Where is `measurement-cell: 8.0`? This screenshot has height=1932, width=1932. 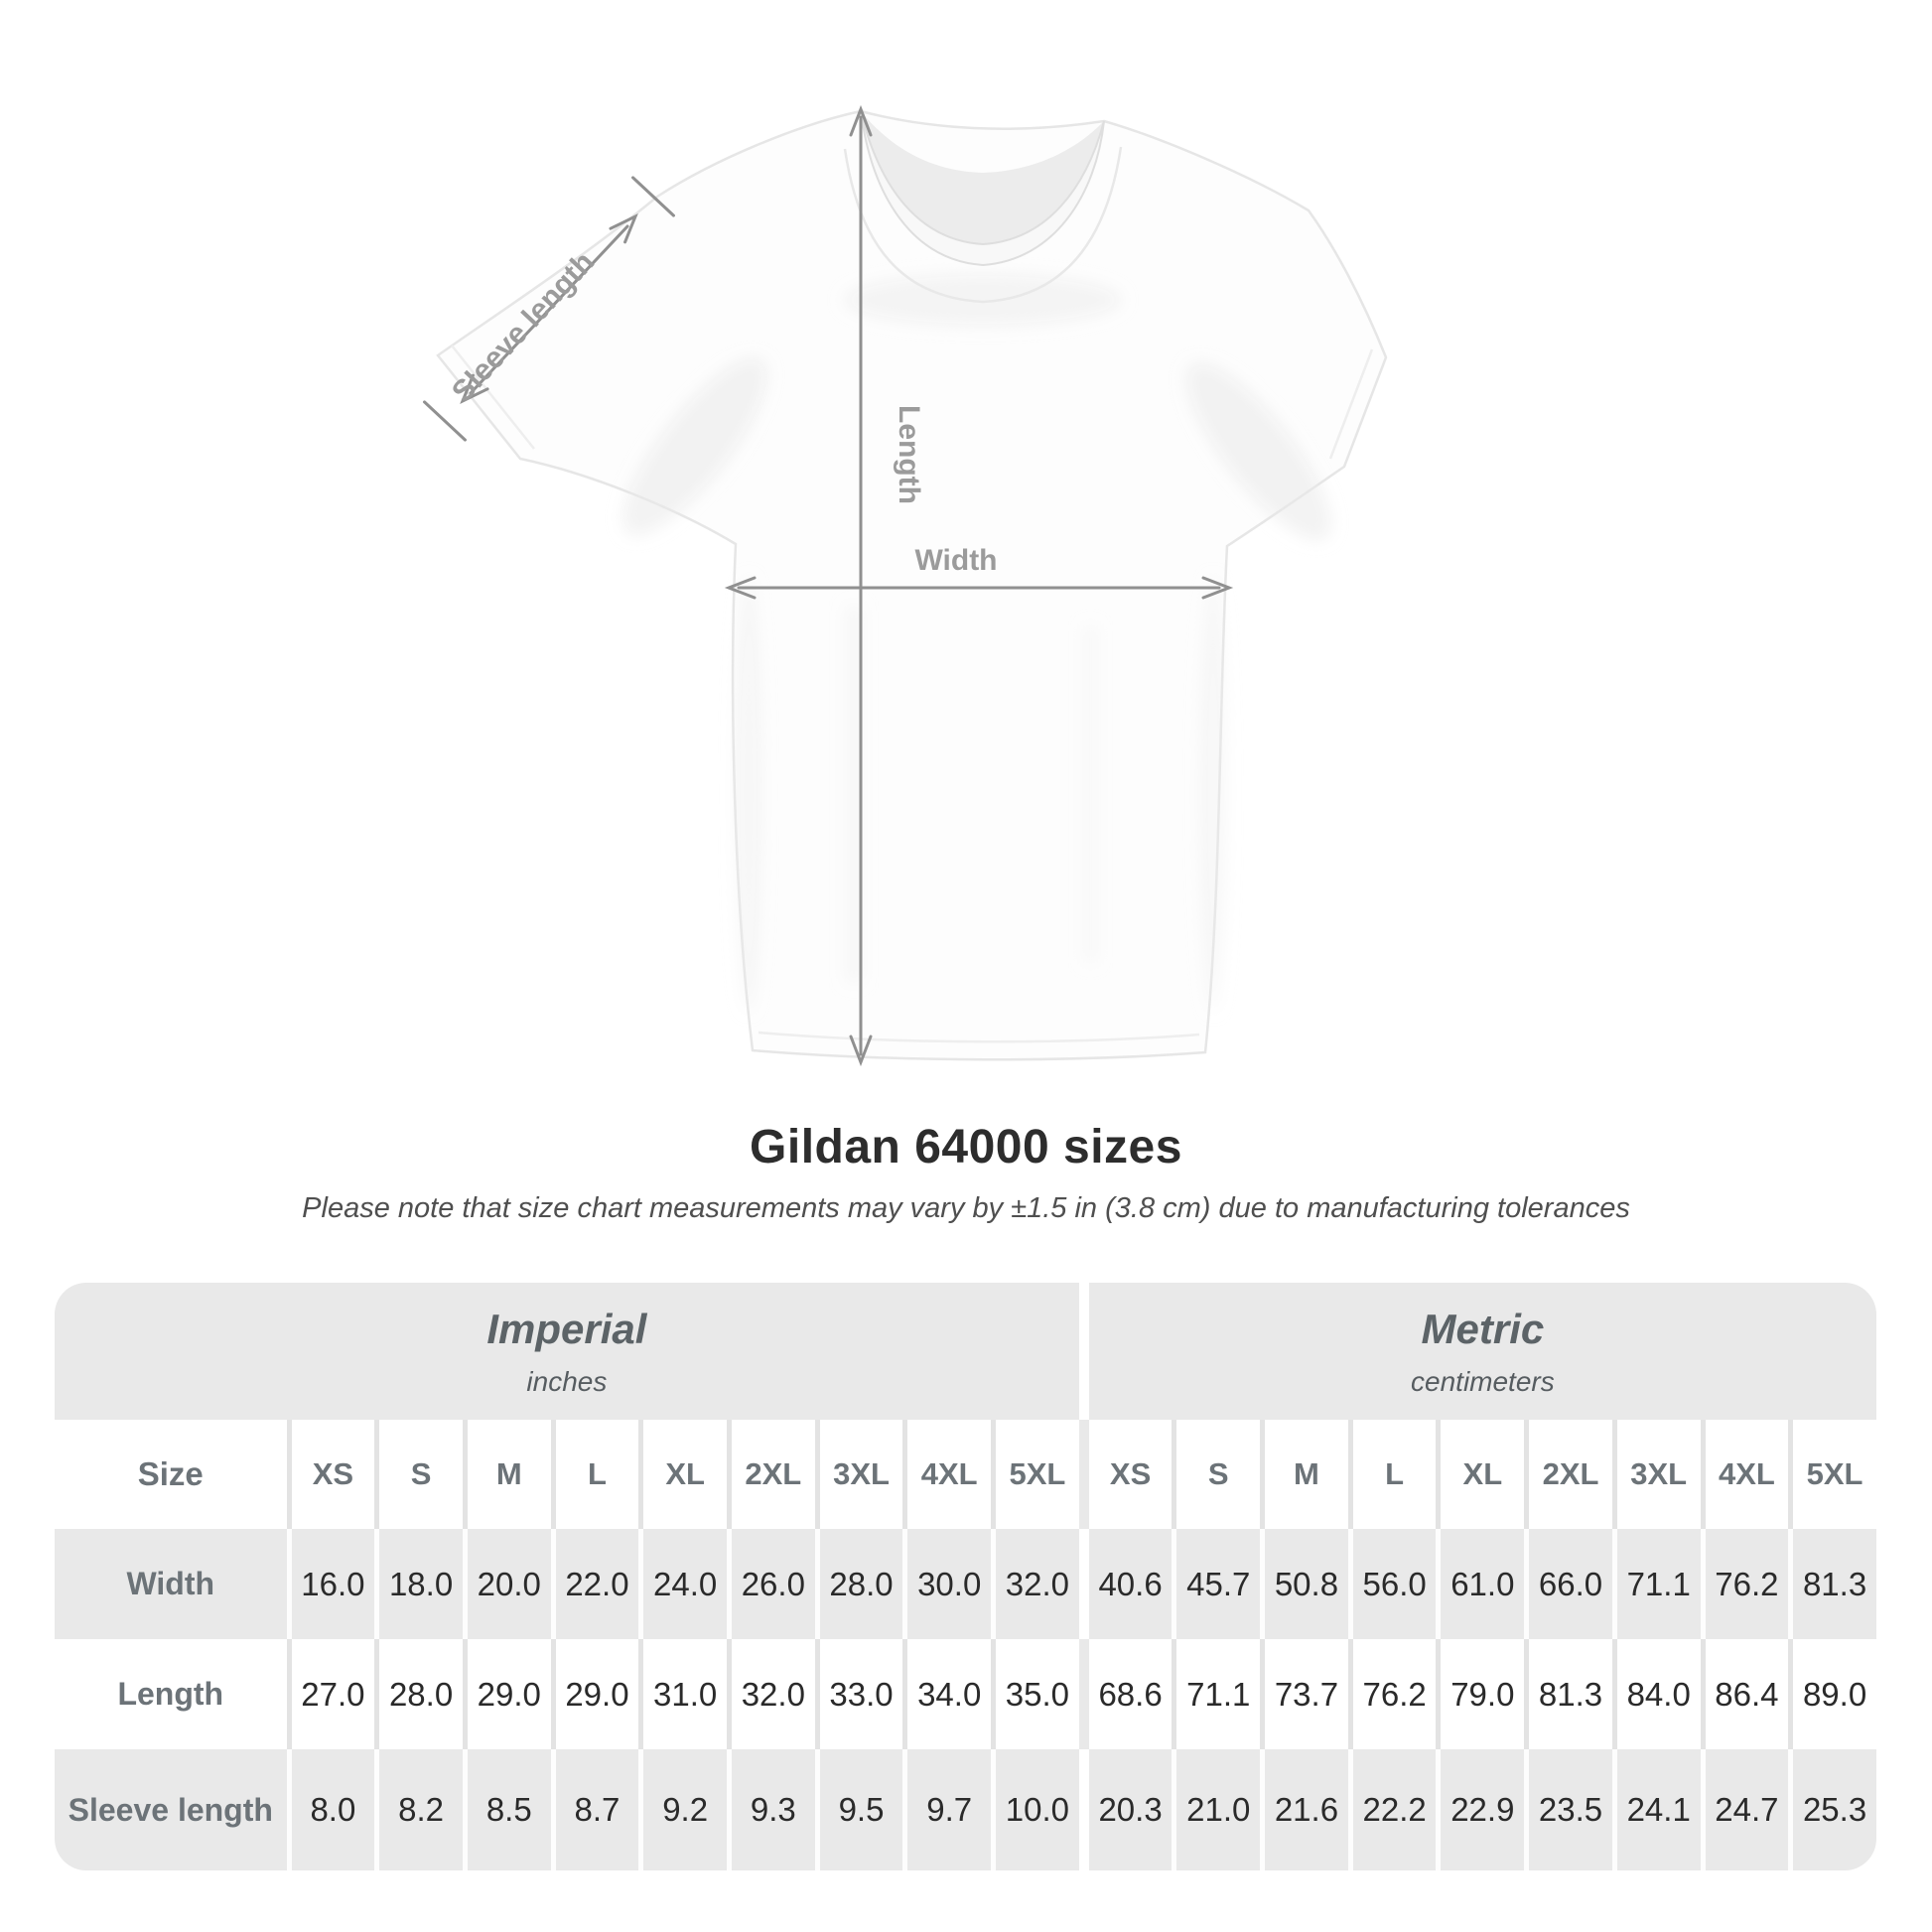 measurement-cell: 8.0 is located at coordinates (336, 1810).